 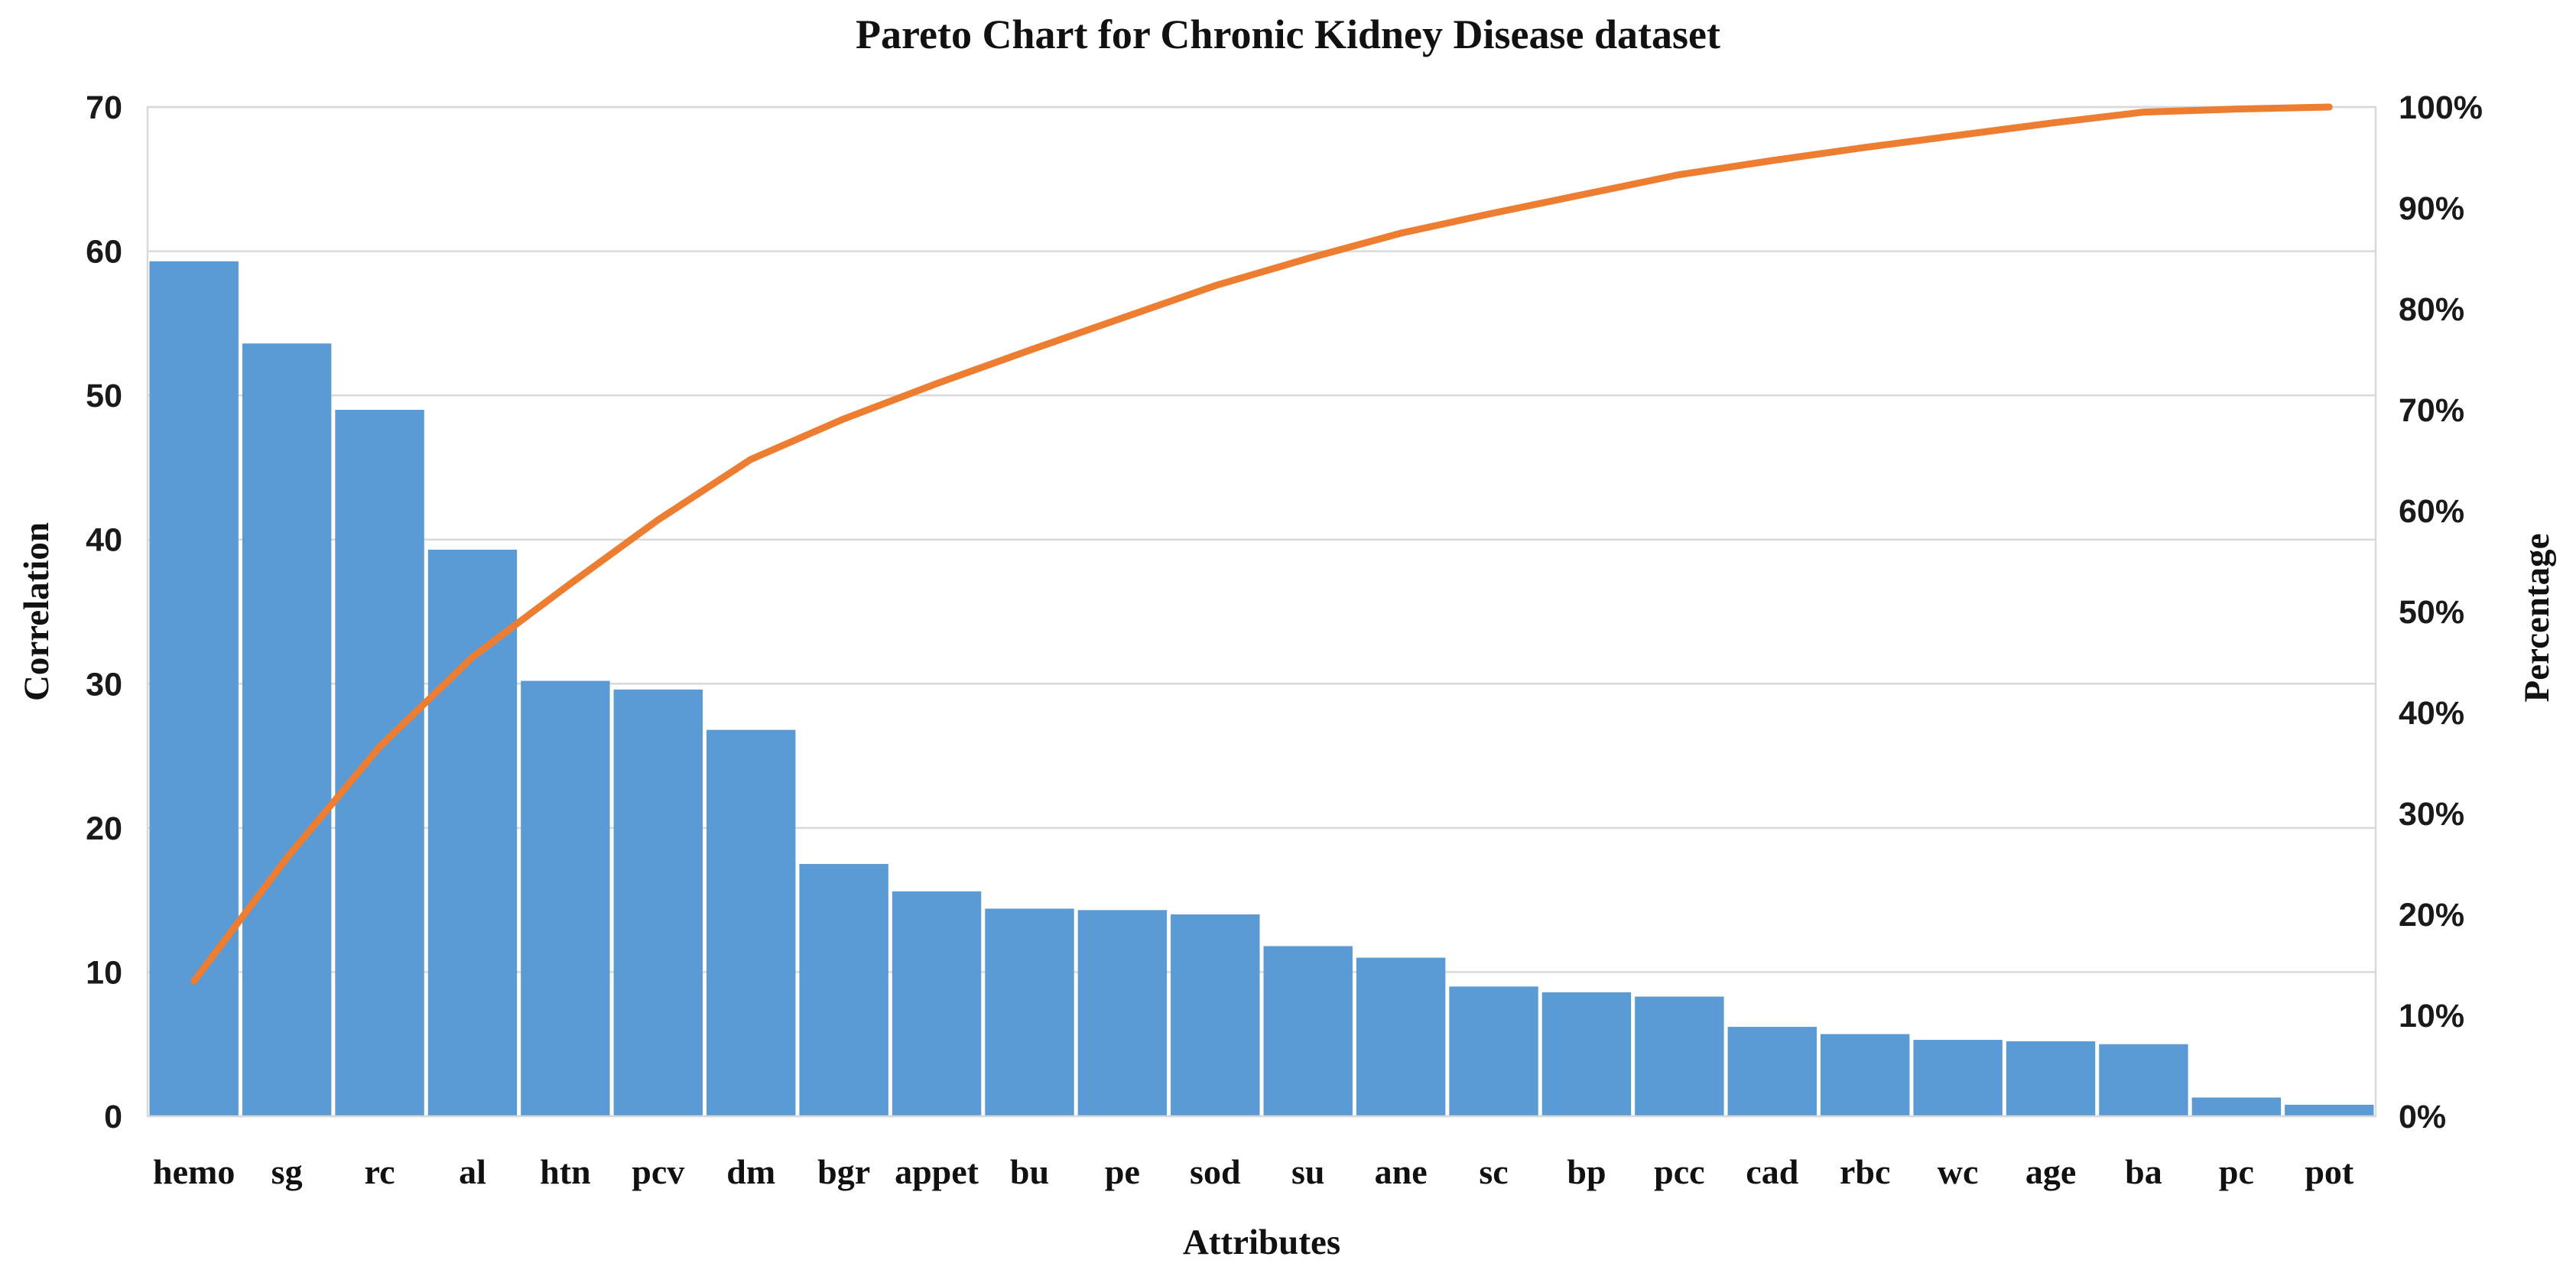 I want to click on right-axis-tick-label-60%: 60%, so click(x=2432, y=511).